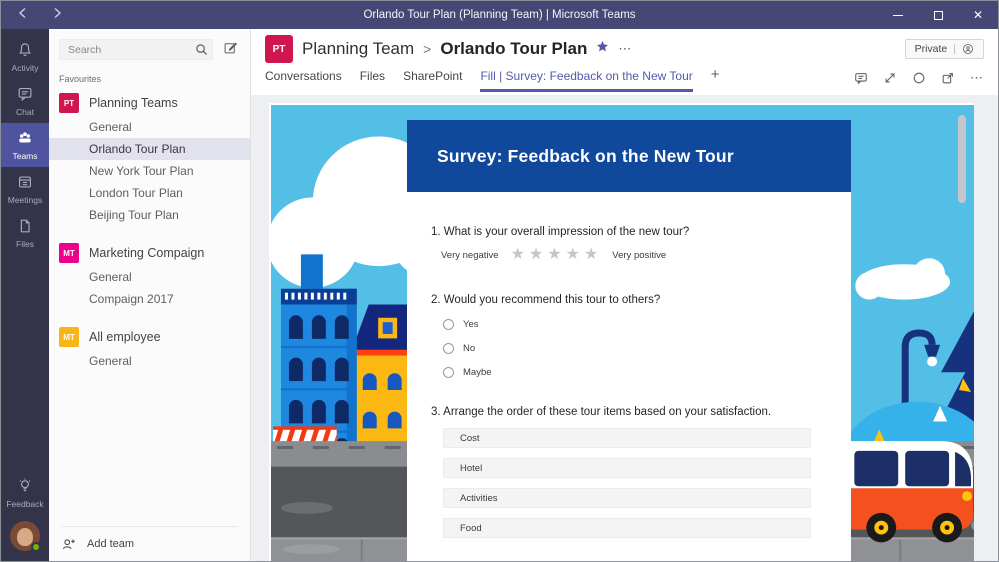  I want to click on radio-group: Yes No Maybe, so click(621, 348).